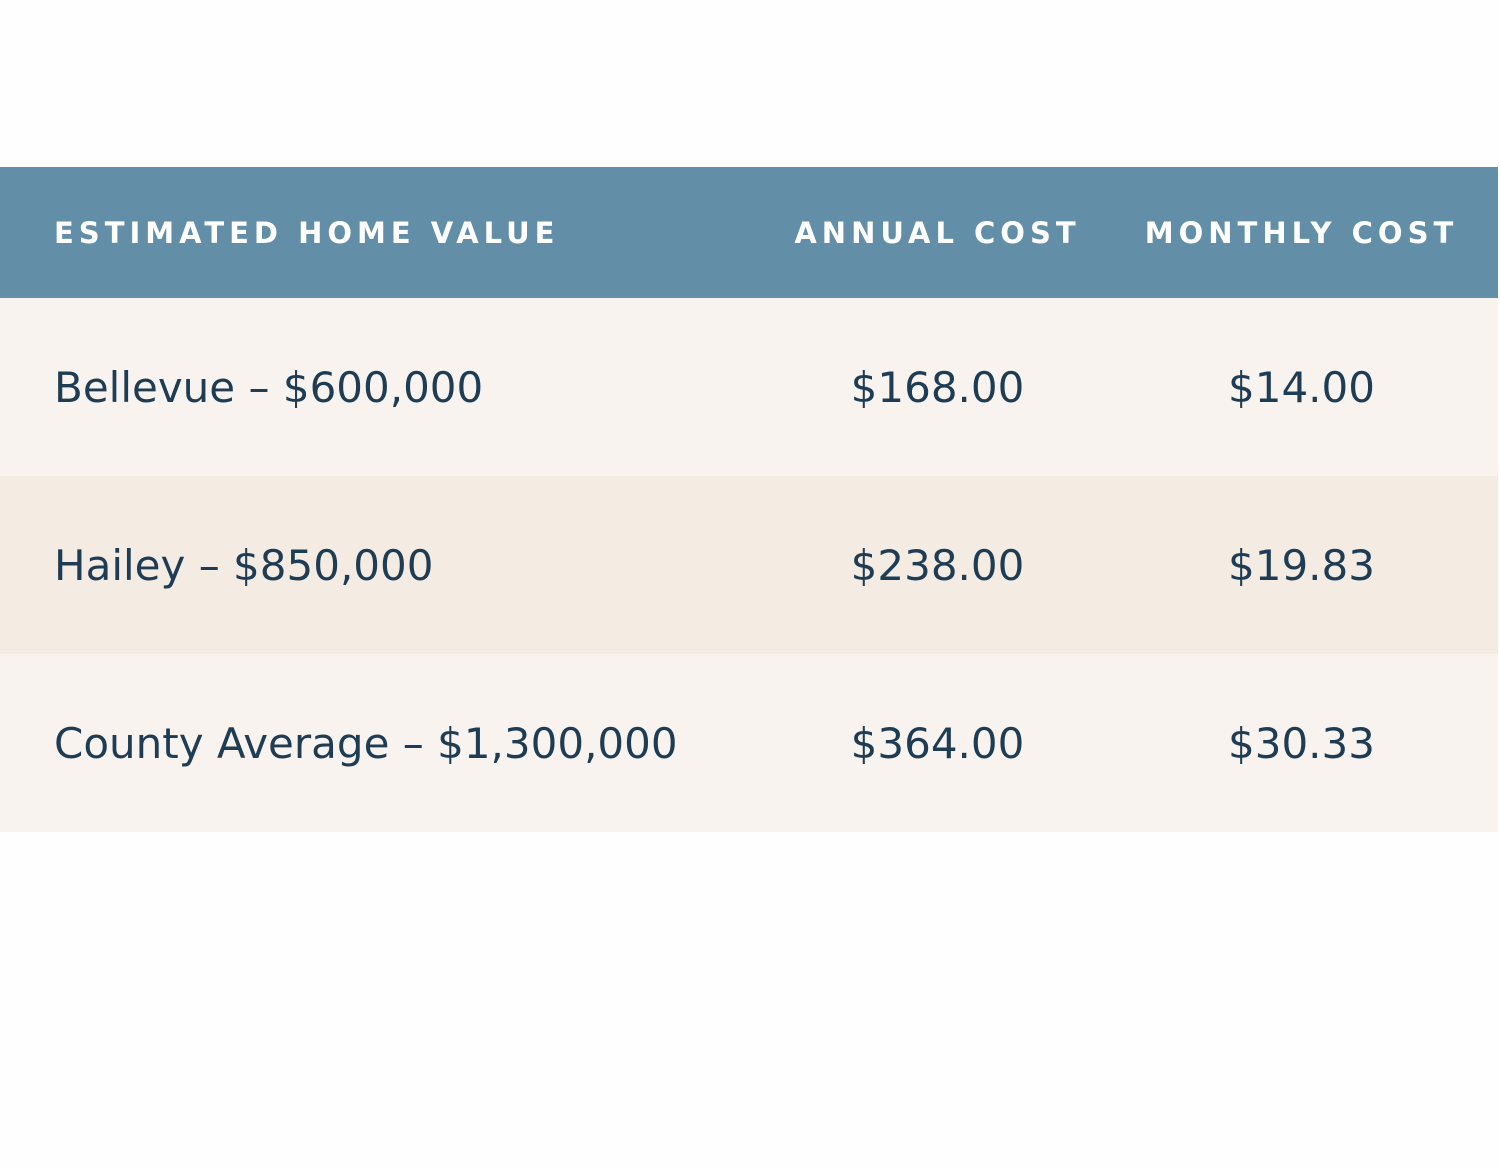 This screenshot has height=1170, width=1500. I want to click on table-cell: $14.00, so click(1301, 387).